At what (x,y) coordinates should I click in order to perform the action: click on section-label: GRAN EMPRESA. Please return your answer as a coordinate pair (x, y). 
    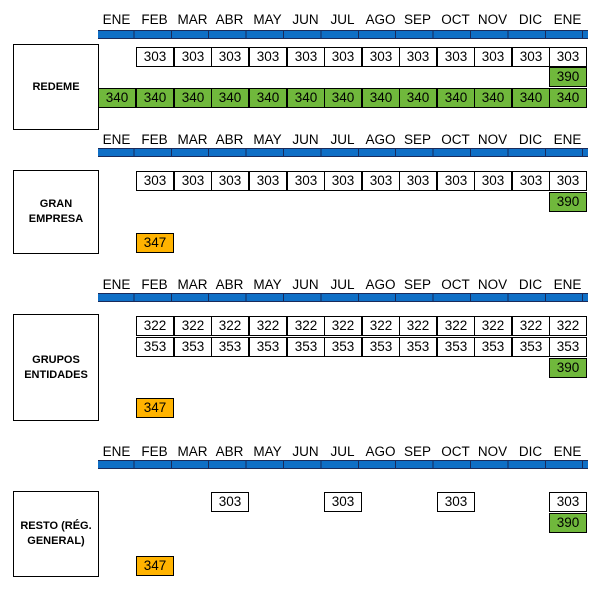
    Looking at the image, I should click on (56, 212).